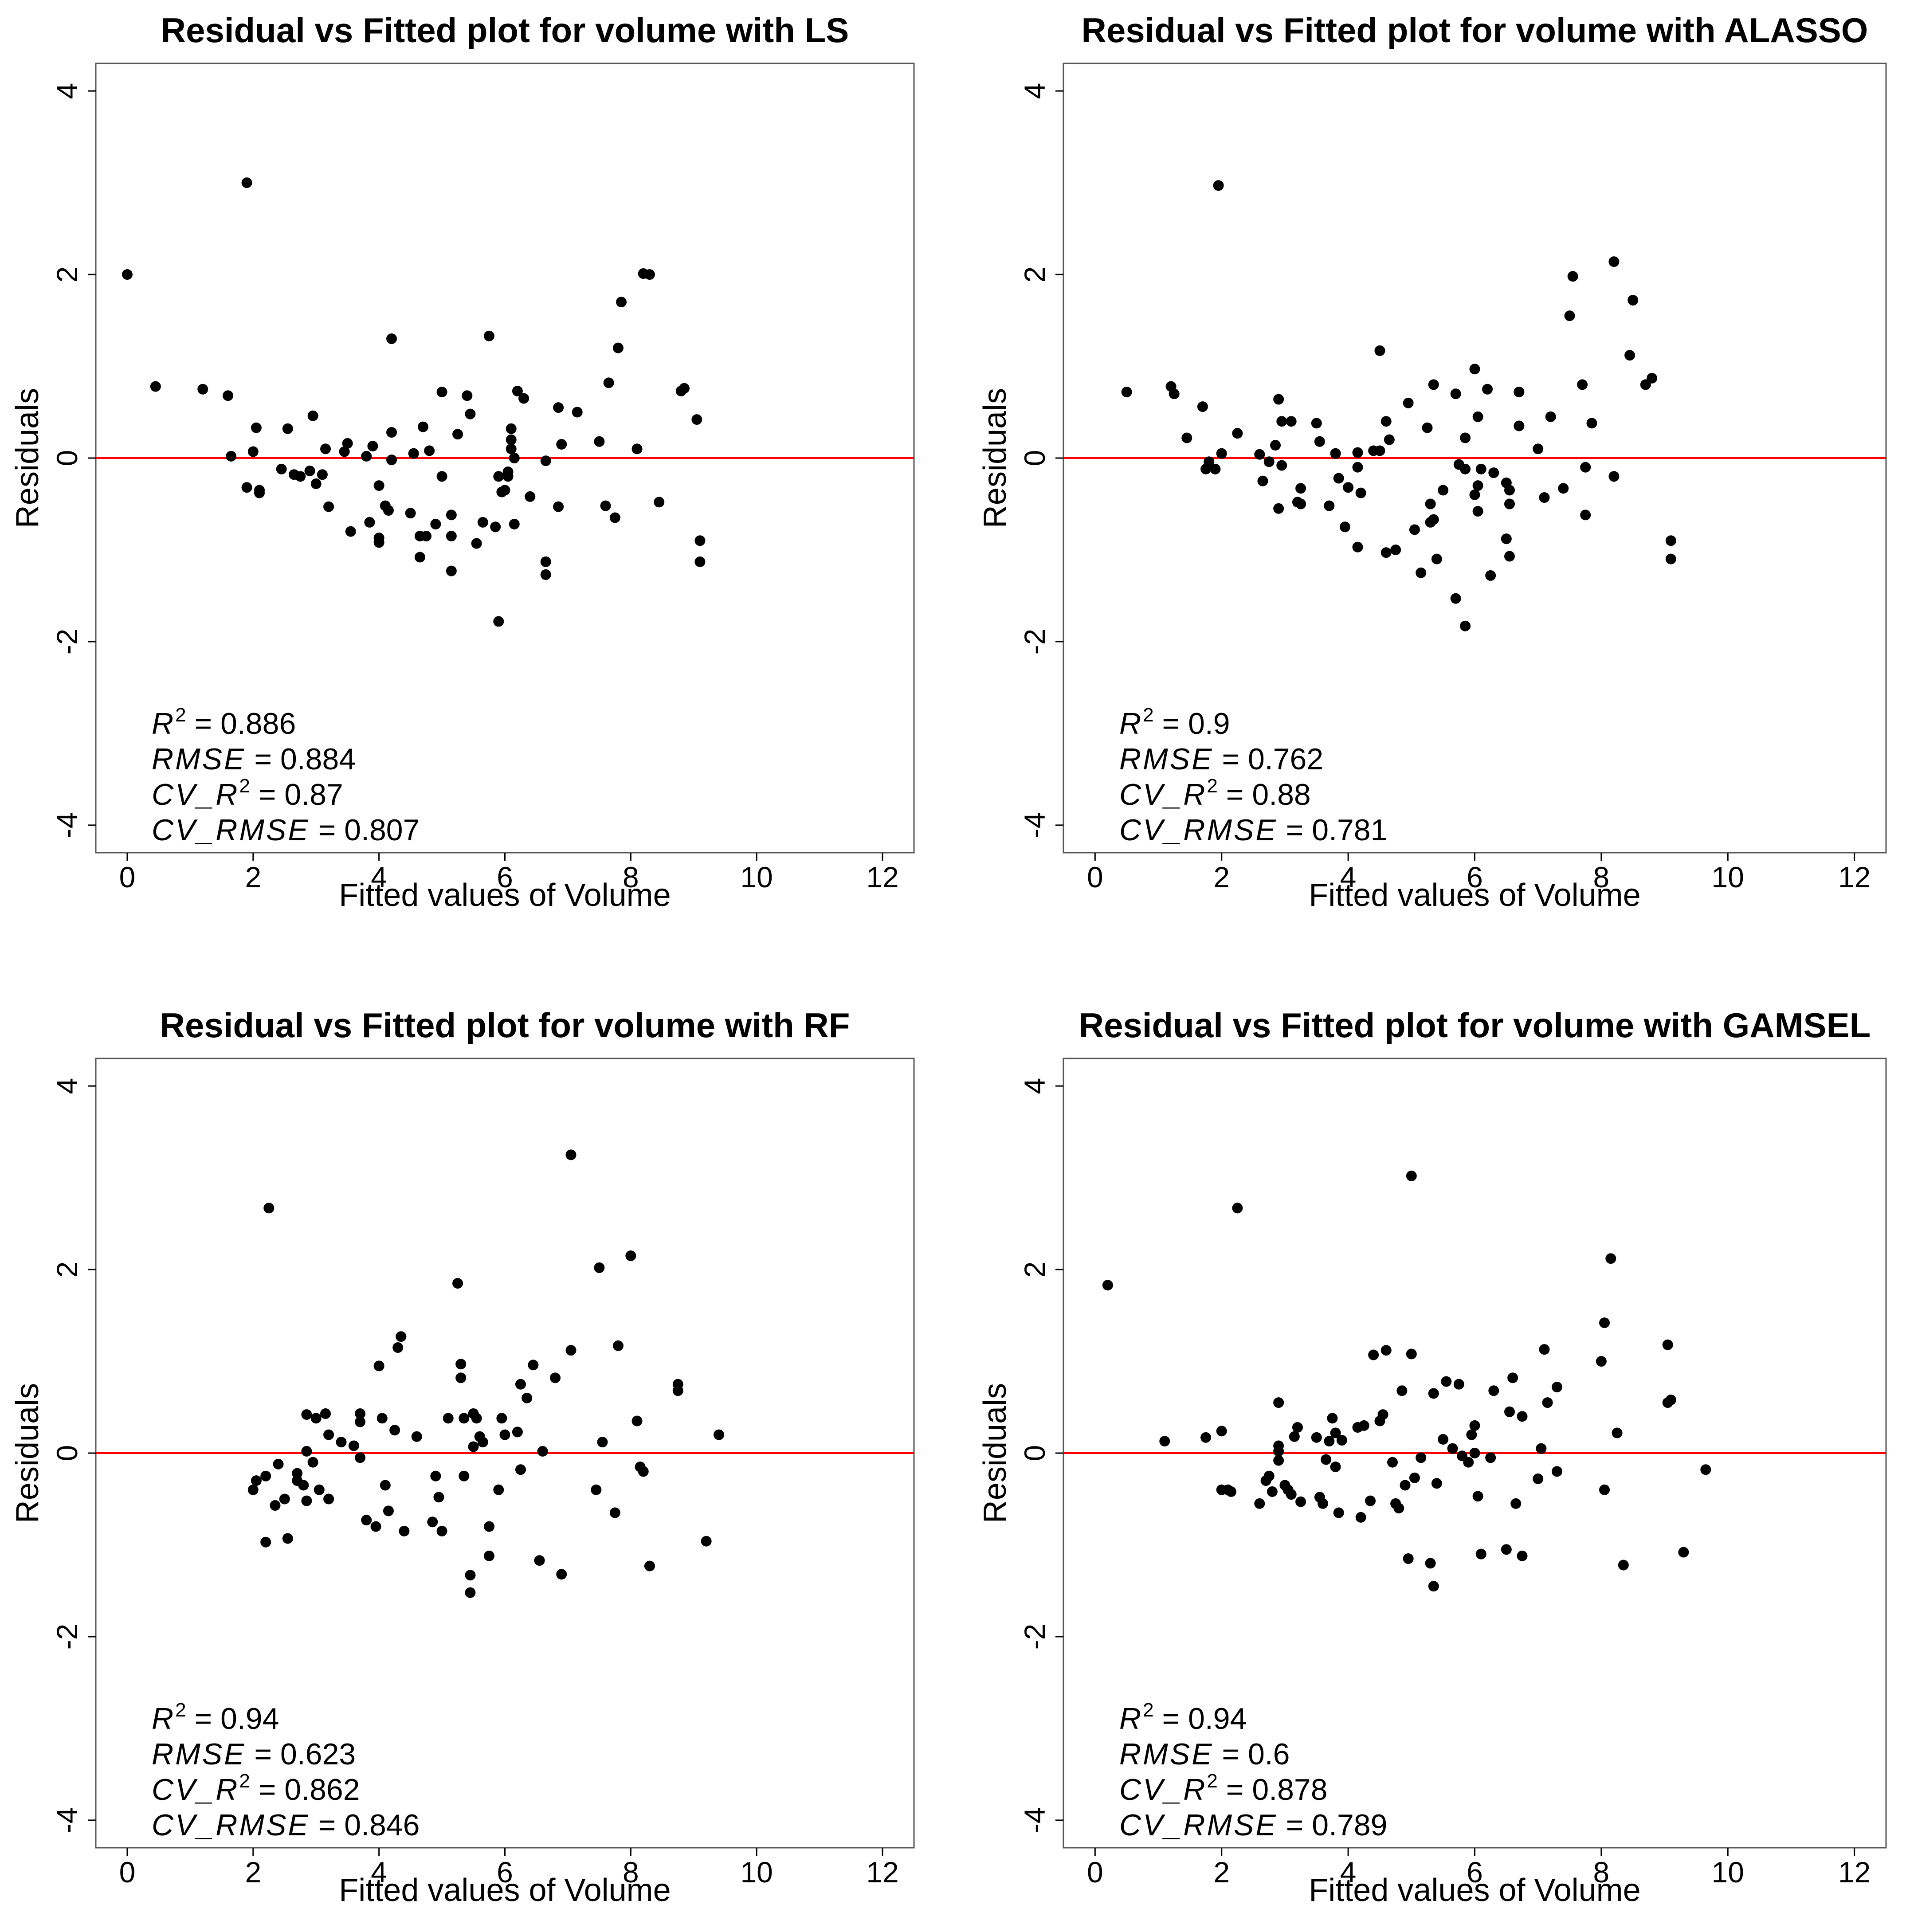 The image size is (1906, 1932). I want to click on chart-2-y-tick-label: 0, so click(1034, 458).